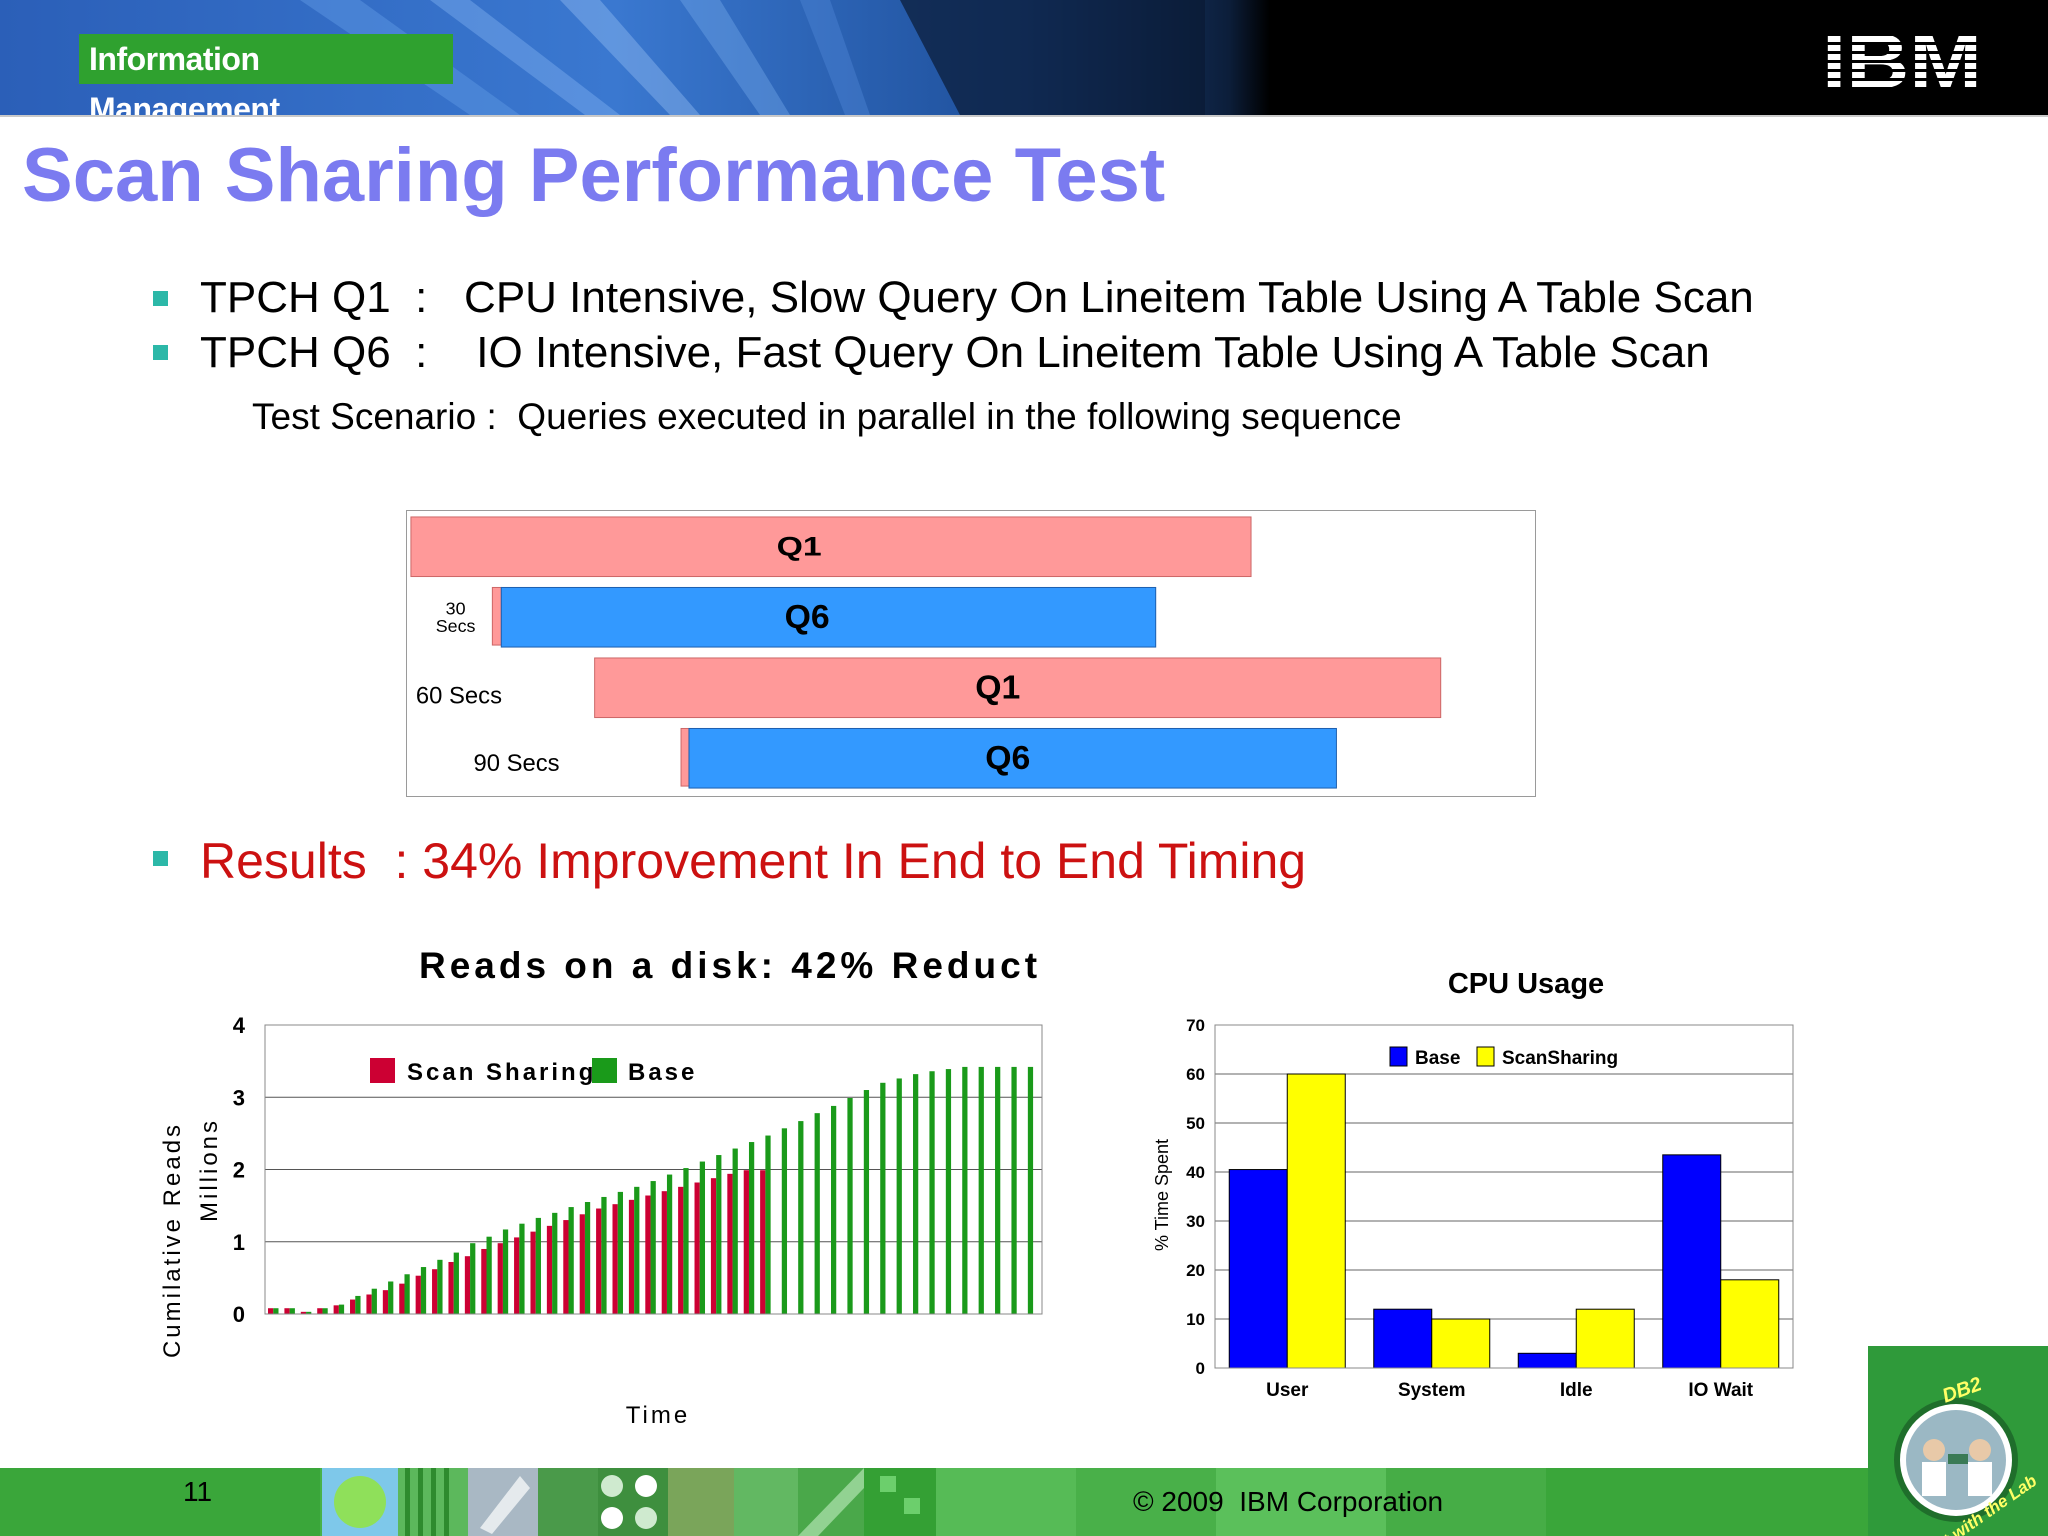 This screenshot has width=2048, height=1536. What do you see at coordinates (662, 1072) in the screenshot?
I see `legend-label-base: Base` at bounding box center [662, 1072].